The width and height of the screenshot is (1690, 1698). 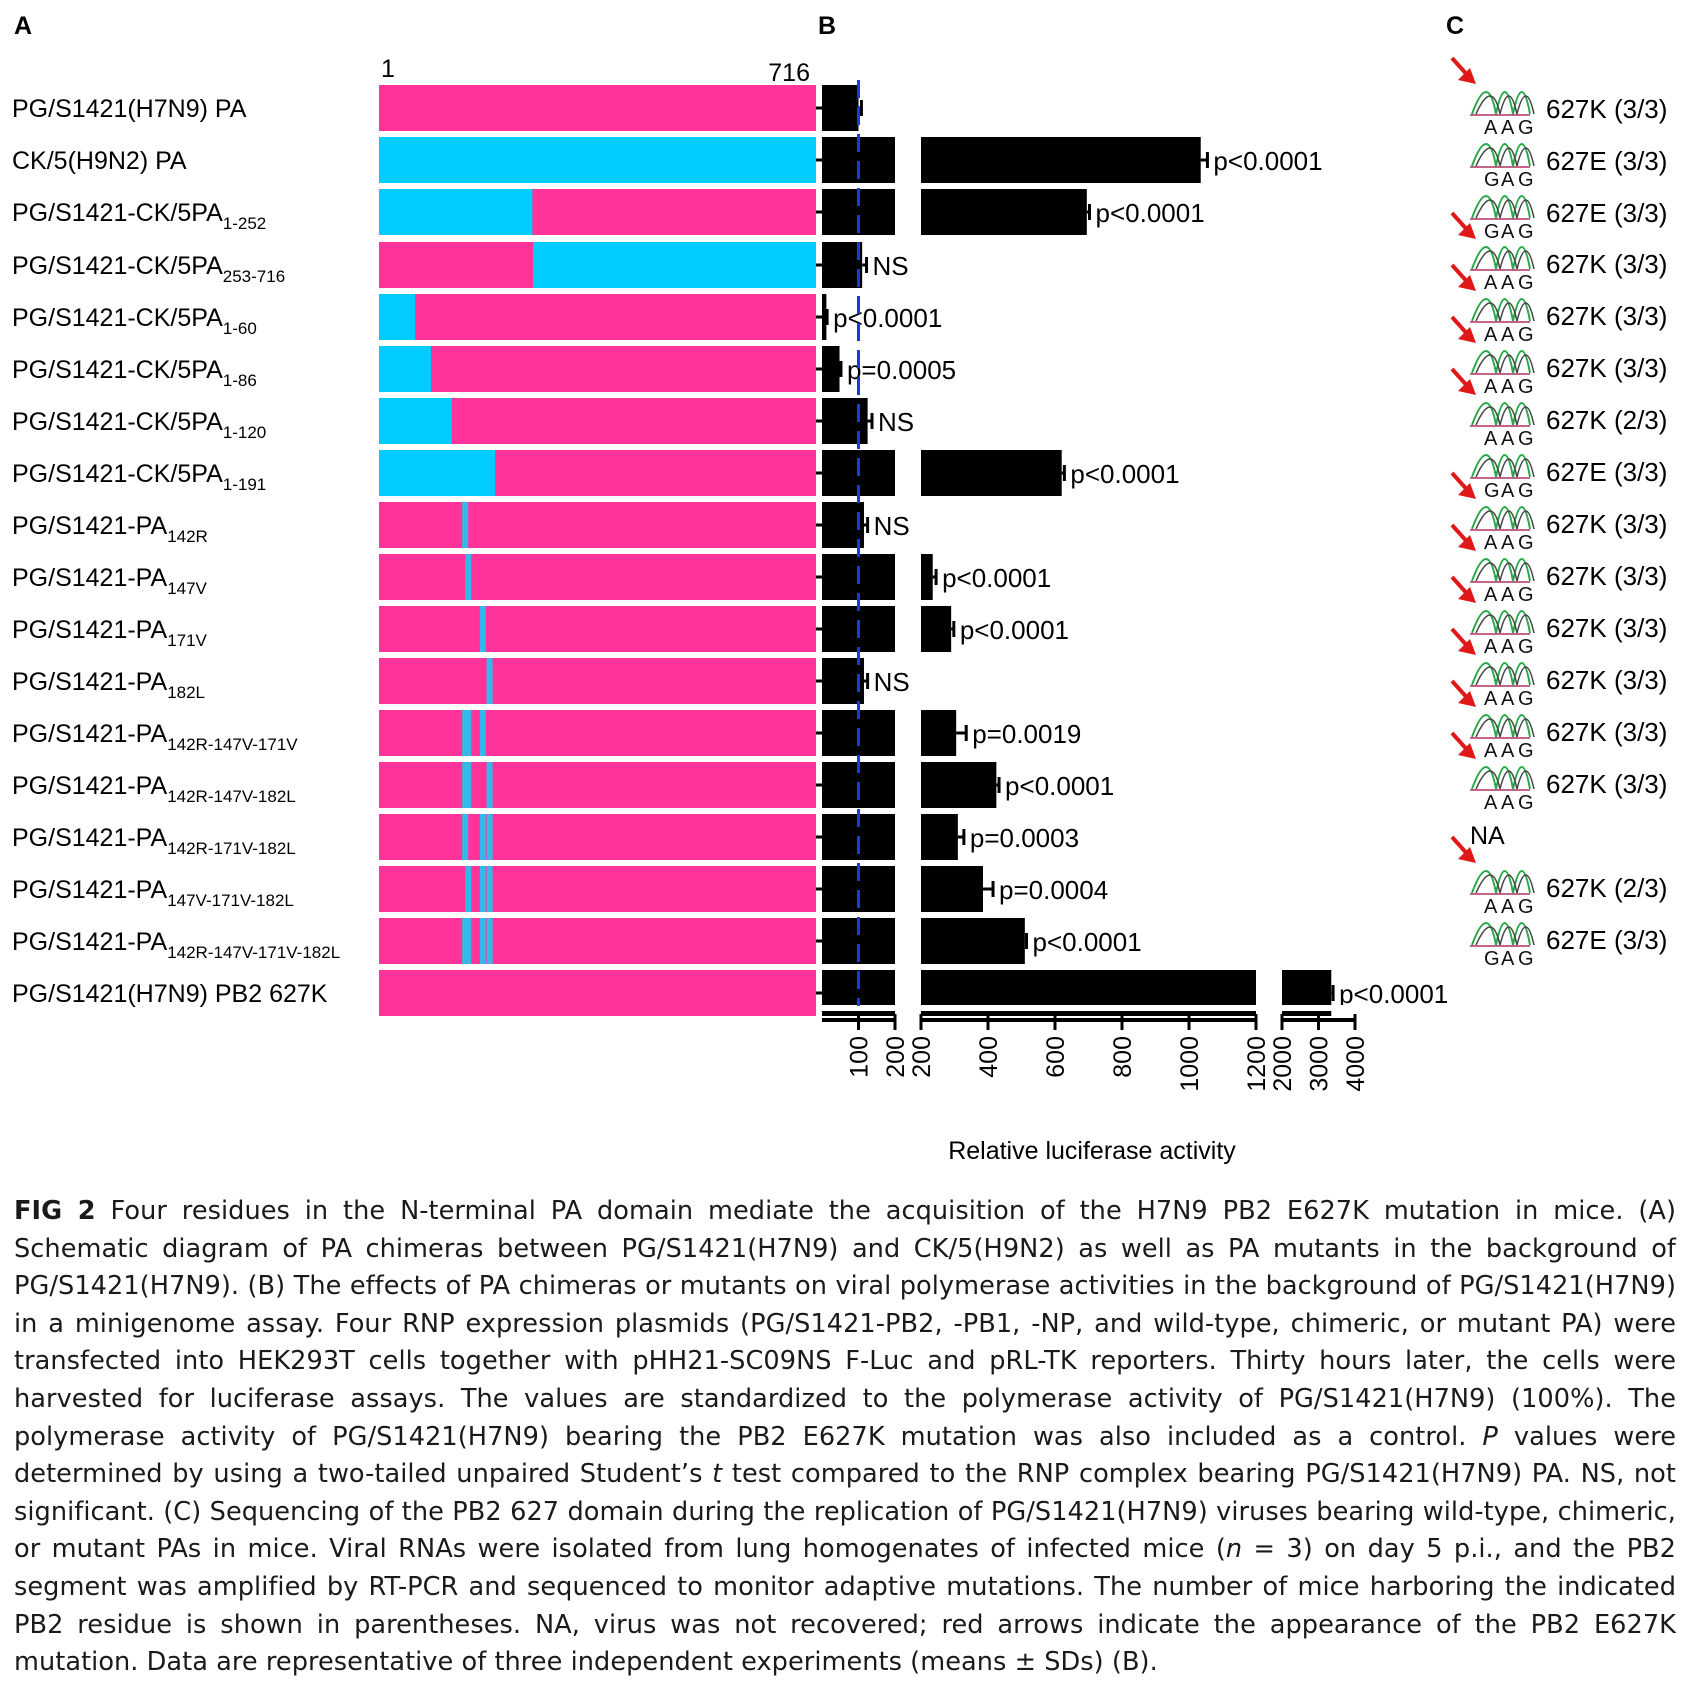 What do you see at coordinates (244, 432) in the screenshot?
I see `row-label-subscript: 1-120` at bounding box center [244, 432].